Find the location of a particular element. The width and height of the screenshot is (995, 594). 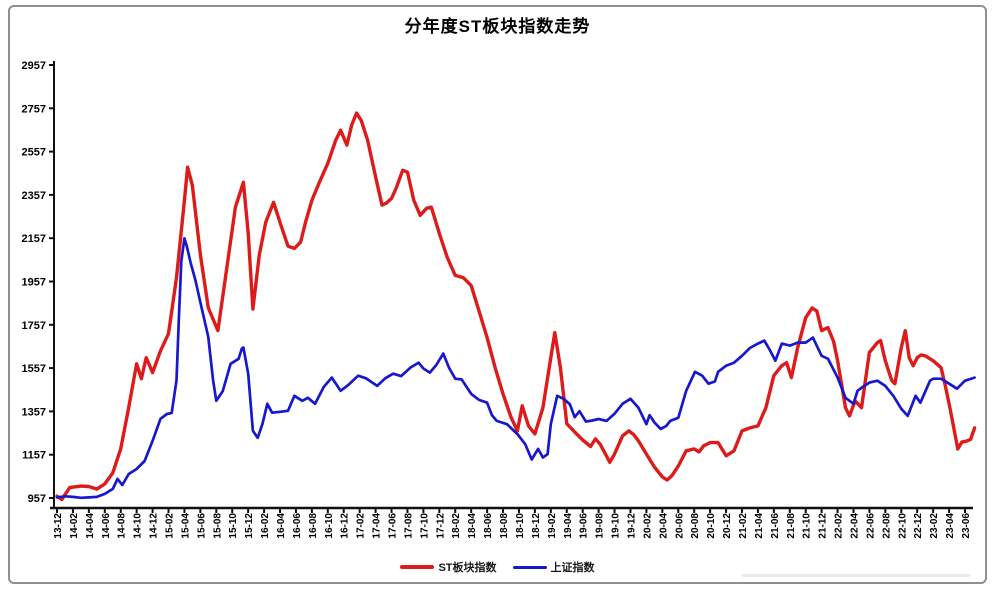

x-tick-label: 23-02 is located at coordinates (934, 526).